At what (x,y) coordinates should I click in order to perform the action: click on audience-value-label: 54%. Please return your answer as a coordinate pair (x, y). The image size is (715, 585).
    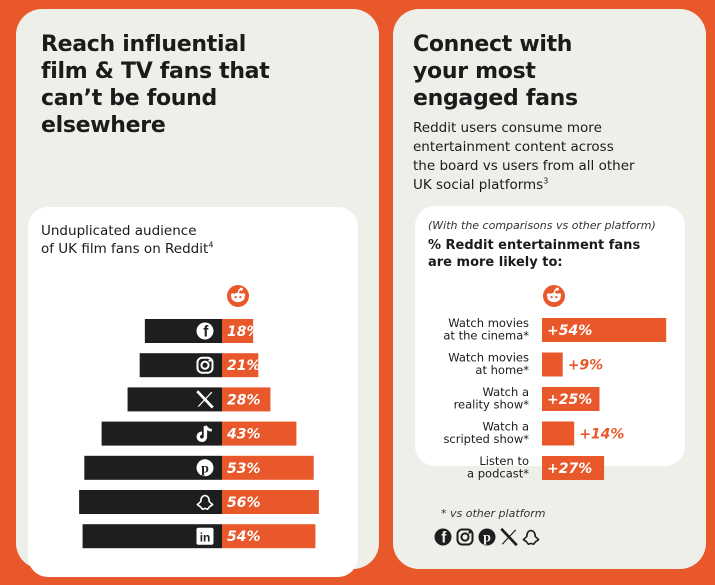
    Looking at the image, I should click on (244, 537).